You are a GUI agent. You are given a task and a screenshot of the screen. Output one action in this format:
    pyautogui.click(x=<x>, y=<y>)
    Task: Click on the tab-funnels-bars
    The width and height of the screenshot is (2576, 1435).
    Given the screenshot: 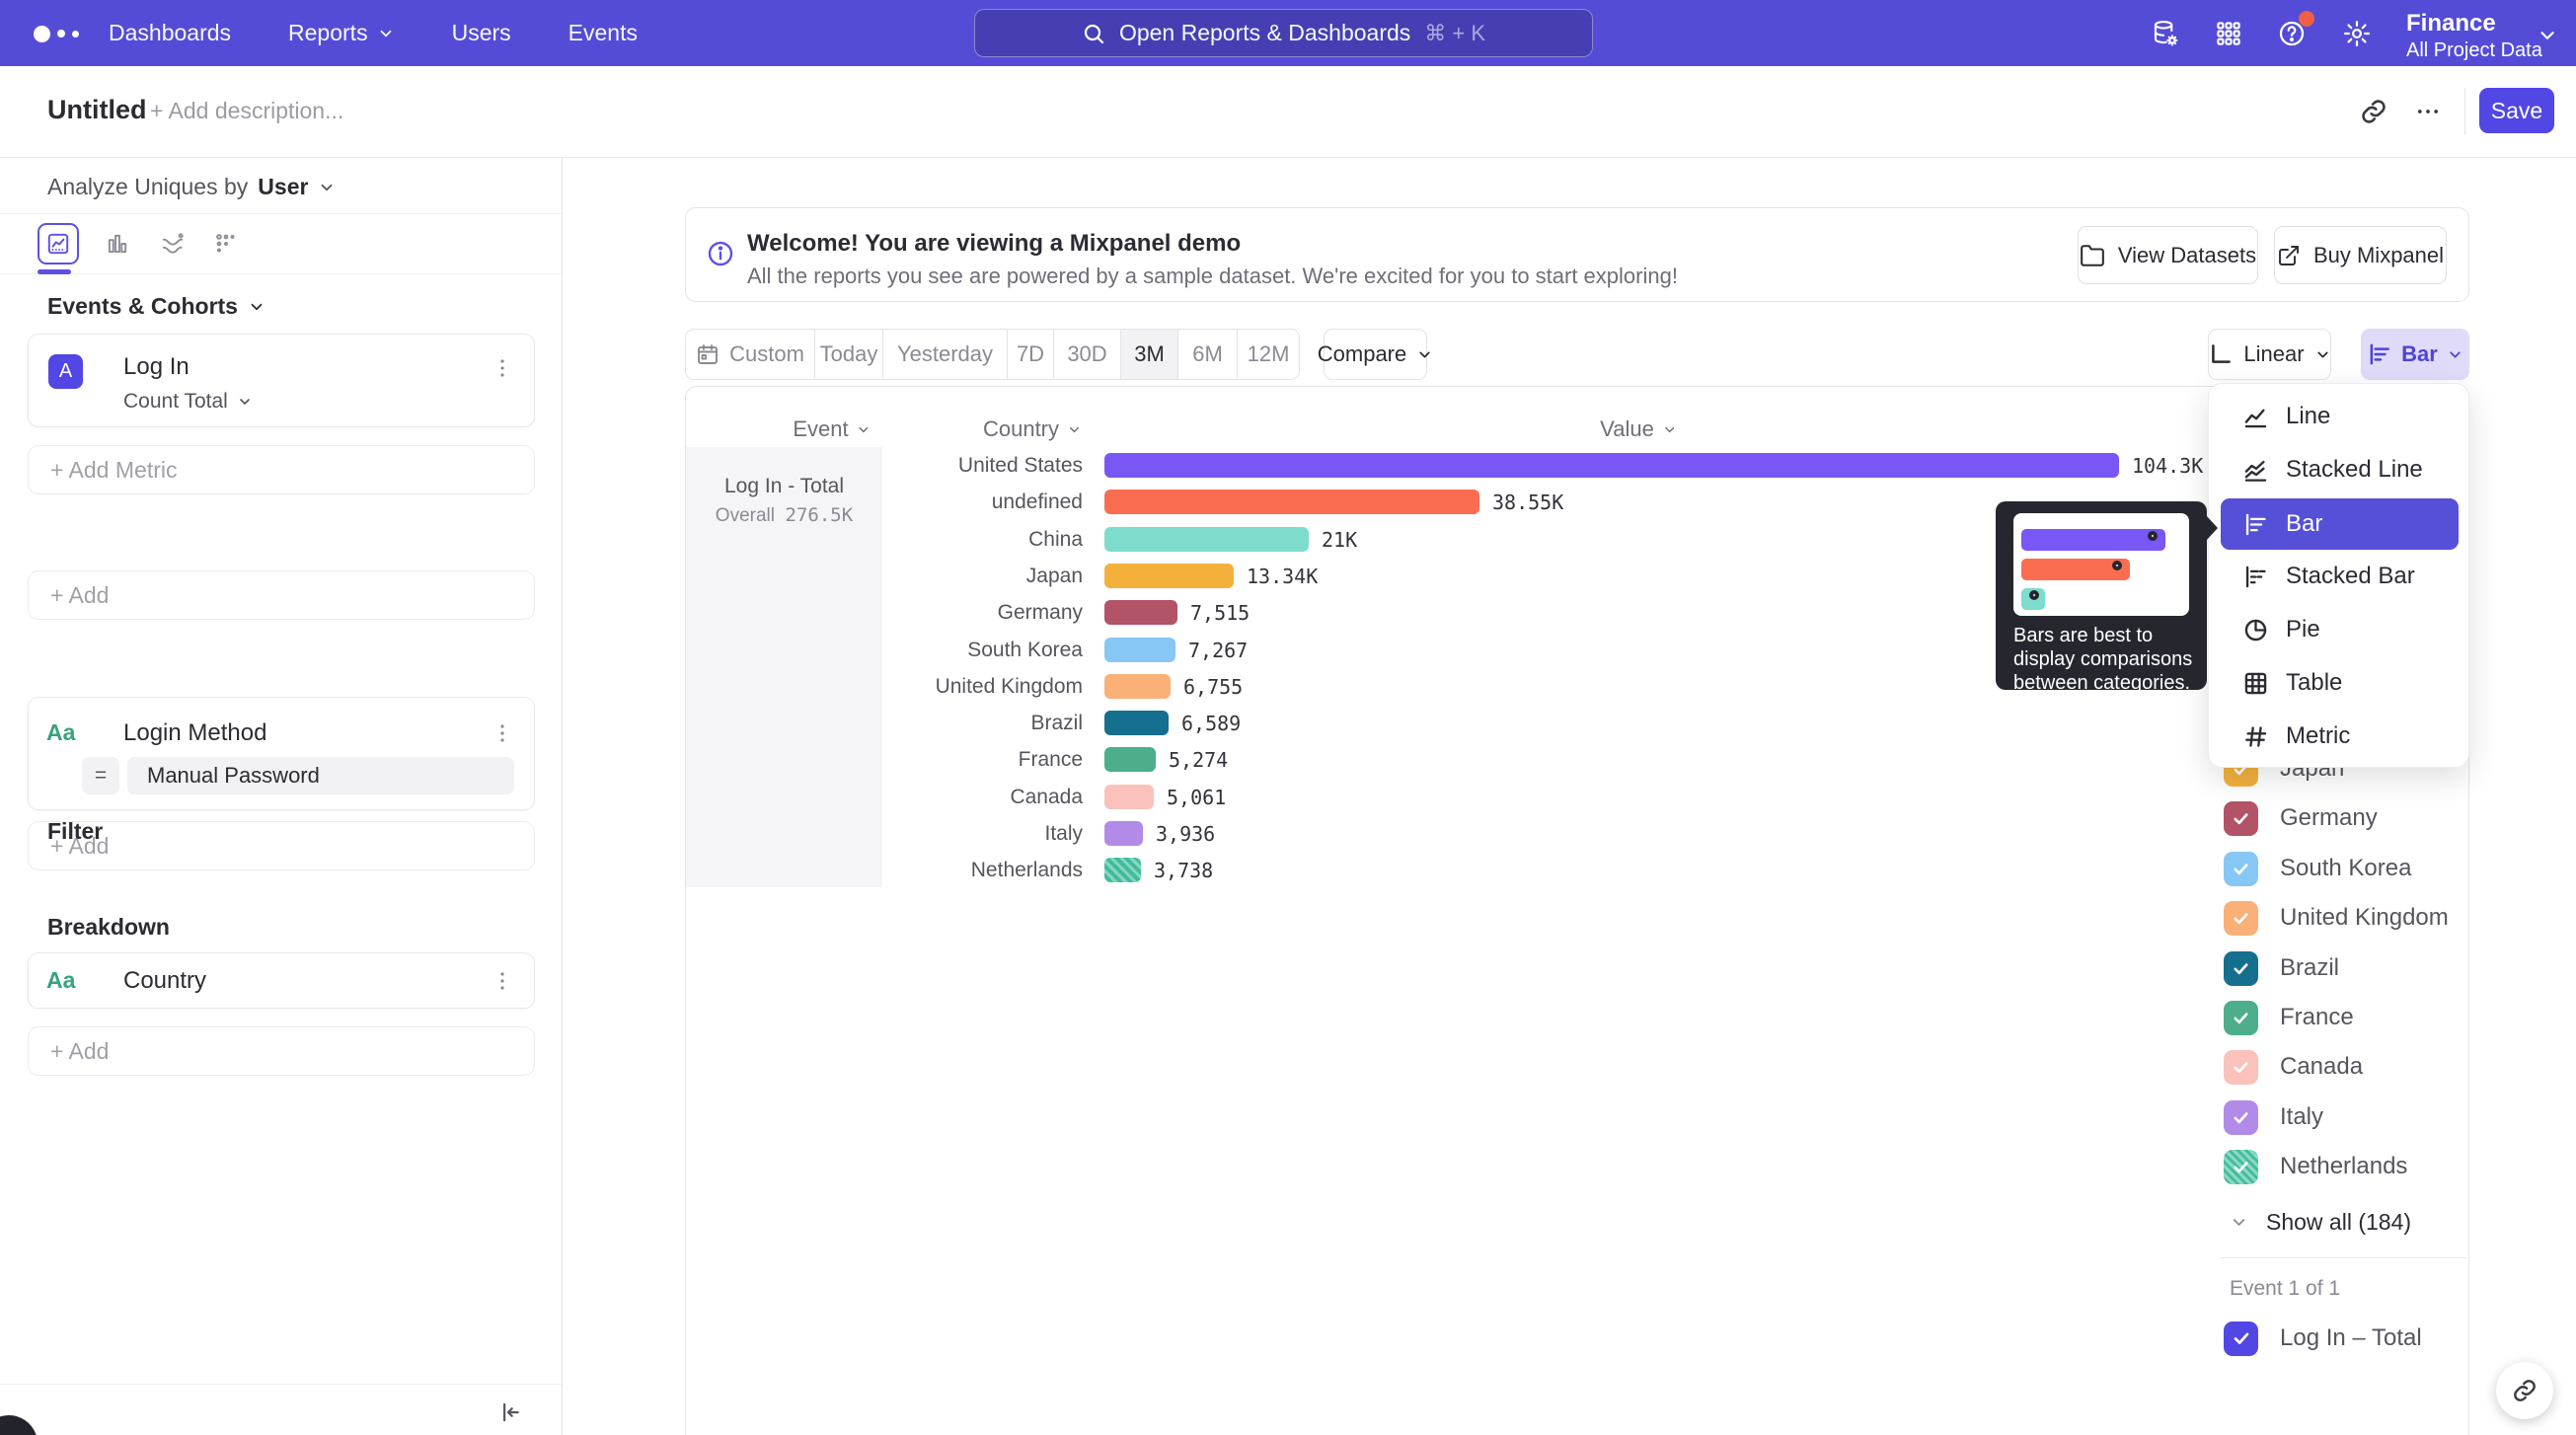 What is the action you would take?
    pyautogui.click(x=118, y=243)
    